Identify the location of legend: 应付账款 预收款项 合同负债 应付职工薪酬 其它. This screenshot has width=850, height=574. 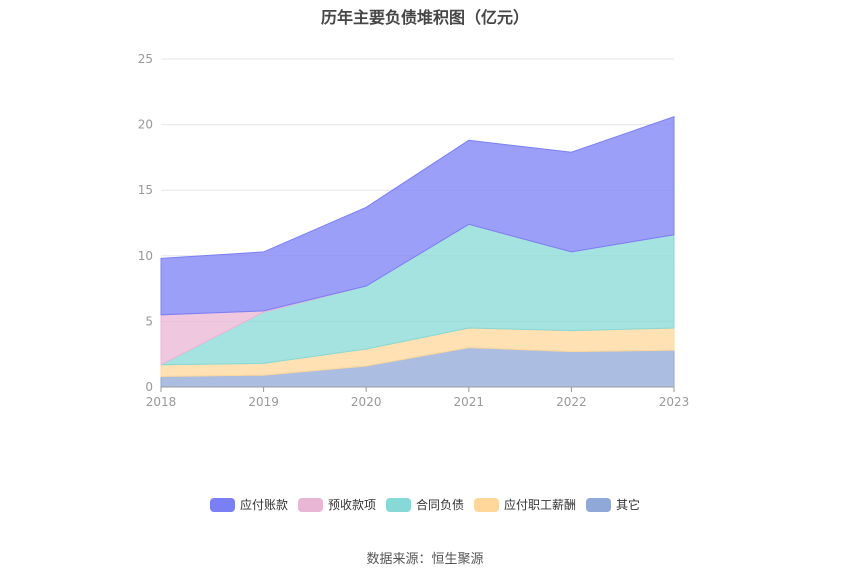
(425, 504).